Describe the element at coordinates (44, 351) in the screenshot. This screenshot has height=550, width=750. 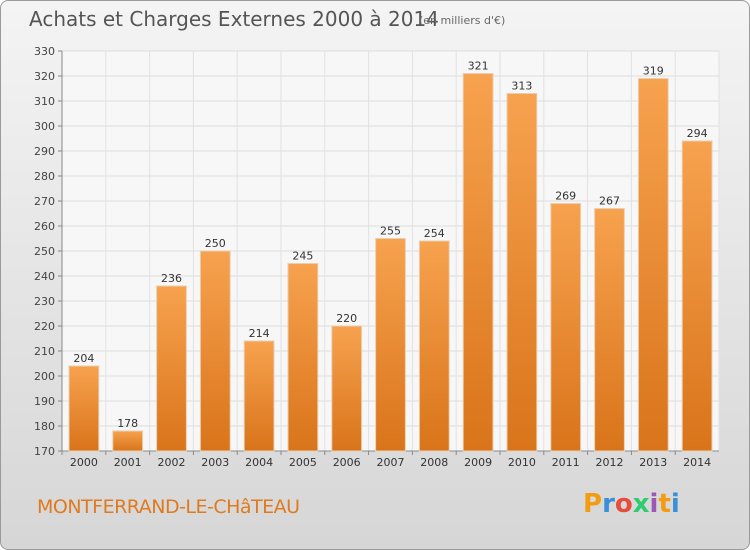
I see `y-tick-label: 210` at that location.